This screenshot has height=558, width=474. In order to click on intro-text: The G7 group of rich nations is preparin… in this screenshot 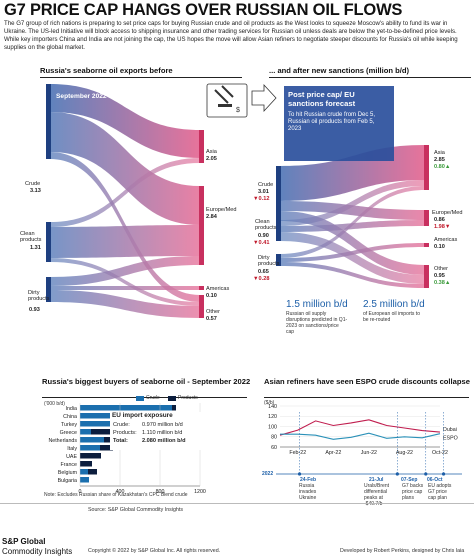, I will do `click(231, 36)`.